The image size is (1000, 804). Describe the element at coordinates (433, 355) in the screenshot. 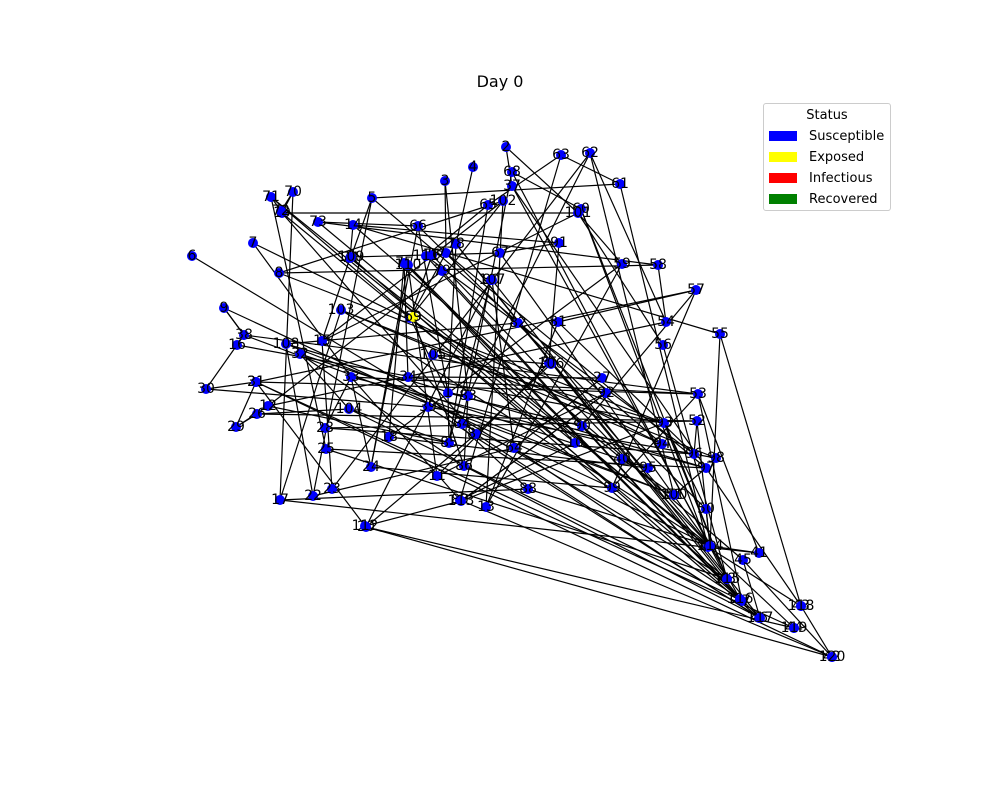

I see `network-node: 105` at that location.